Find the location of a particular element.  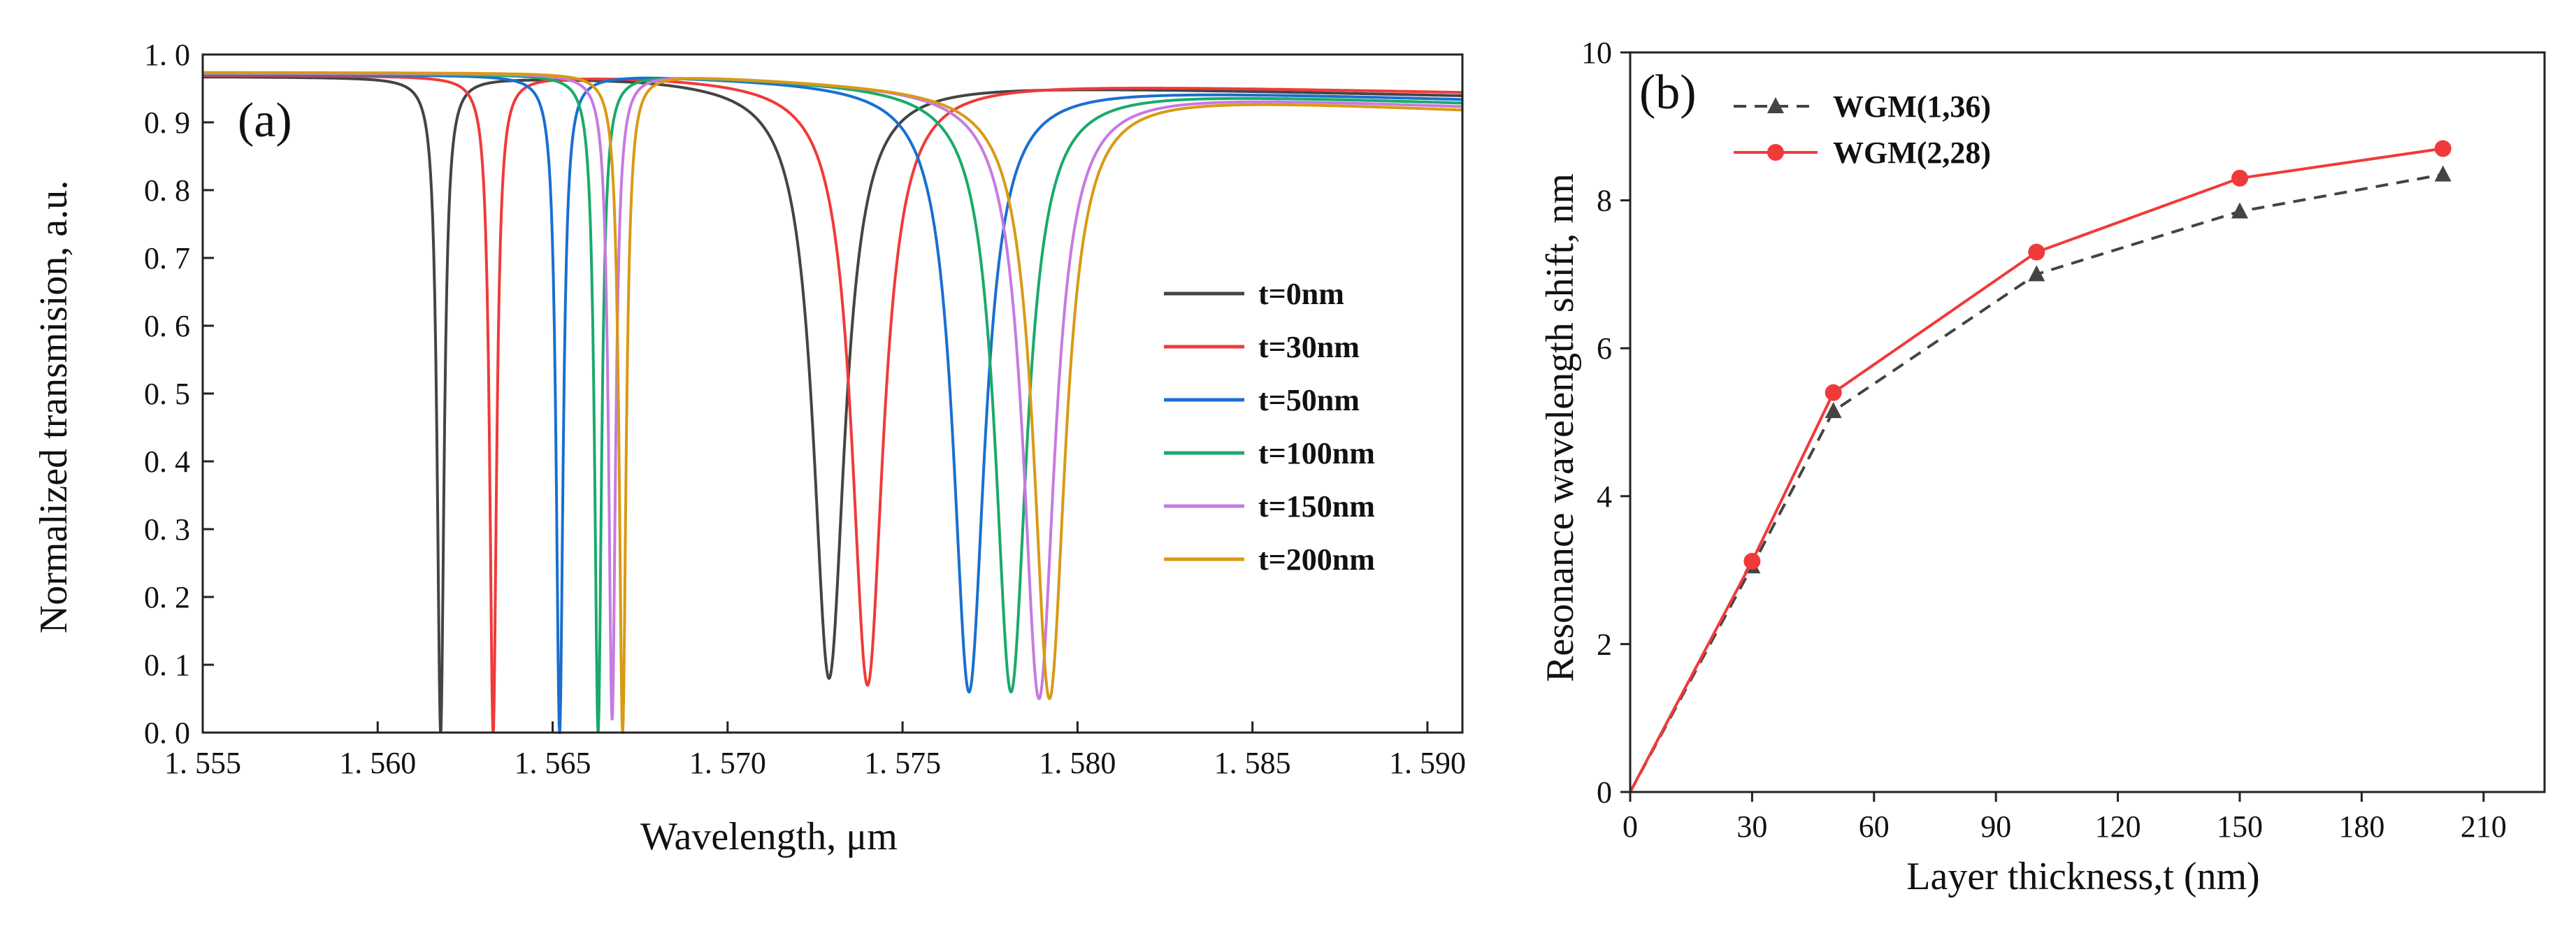

panel-a-xtick-label: 1. 585 is located at coordinates (1252, 763).